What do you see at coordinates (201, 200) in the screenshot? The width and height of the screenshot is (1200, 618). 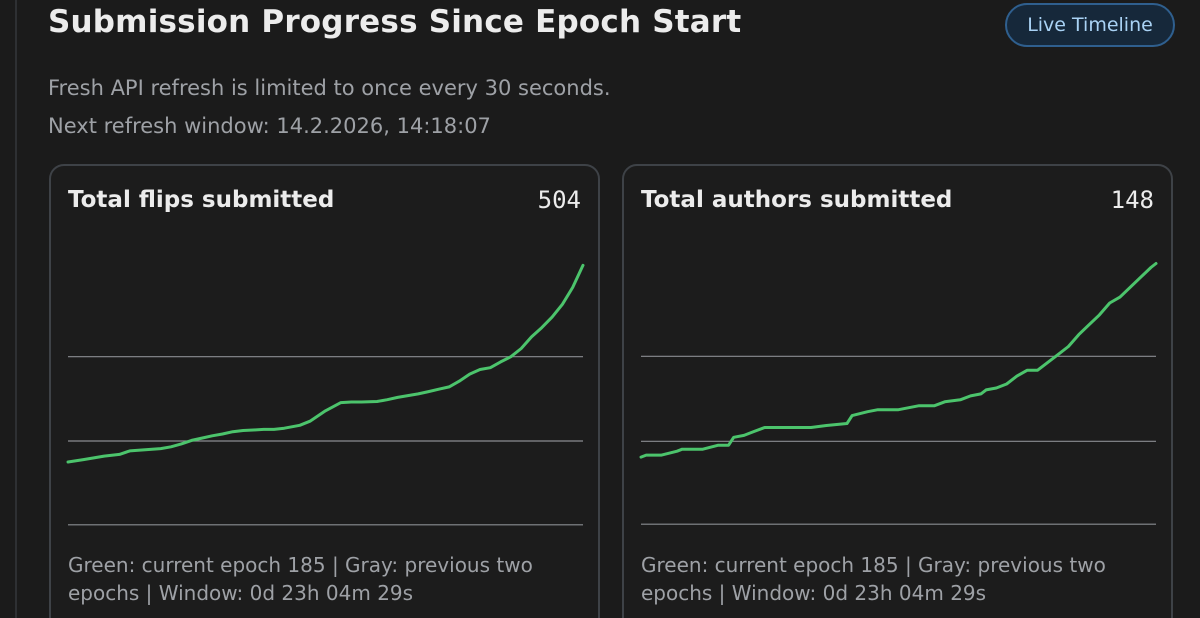 I see `card-title: Total flips submitted` at bounding box center [201, 200].